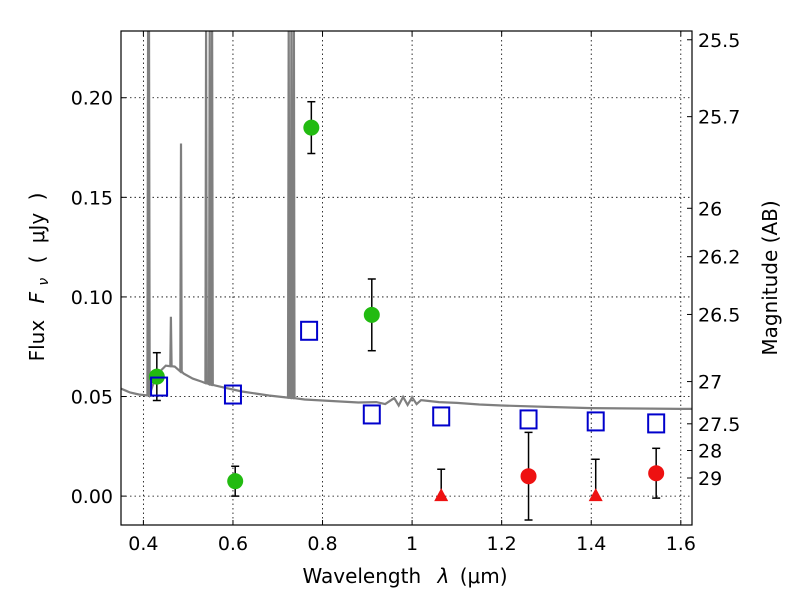 The height and width of the screenshot is (600, 800). Describe the element at coordinates (502, 544) in the screenshot. I see `x-tick-label: 1.2` at that location.